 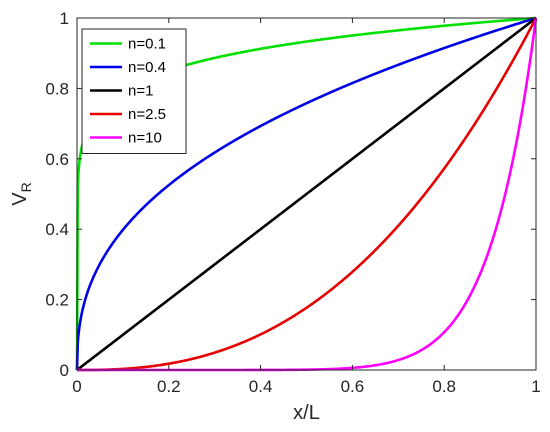 I want to click on x-tick-label: 0.2, so click(x=169, y=386).